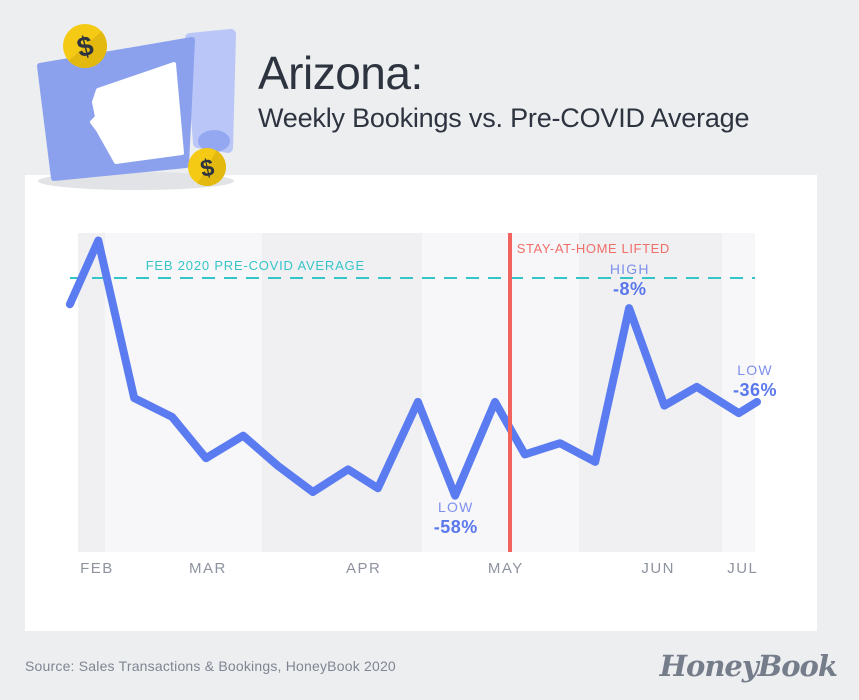 This screenshot has width=859, height=700. What do you see at coordinates (364, 568) in the screenshot?
I see `x-axis-label-apr: APR` at bounding box center [364, 568].